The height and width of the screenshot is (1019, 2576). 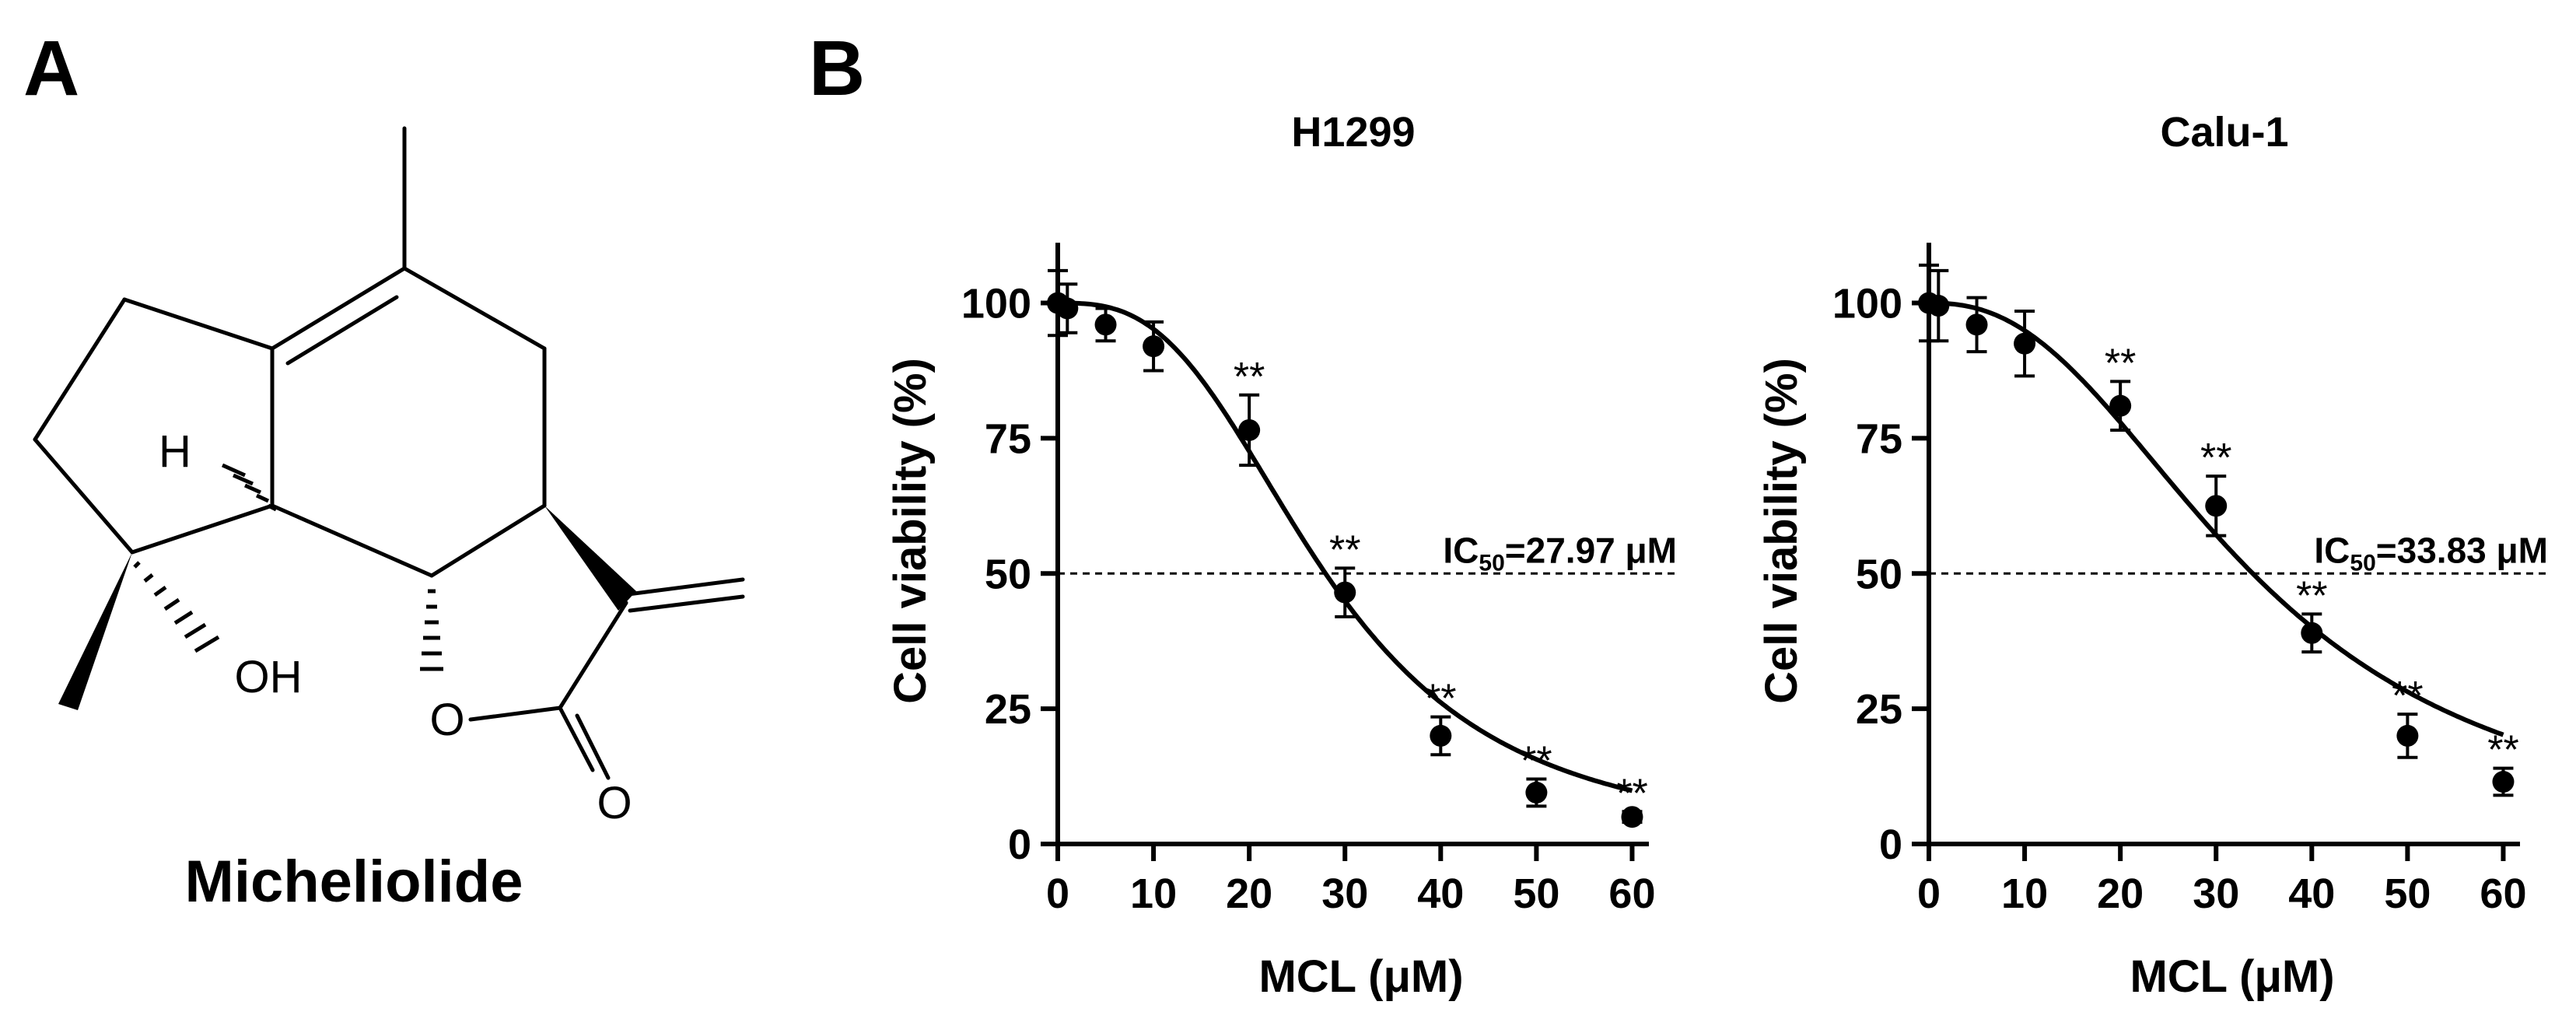 What do you see at coordinates (447, 720) in the screenshot?
I see `ring-oxygen-label: O` at bounding box center [447, 720].